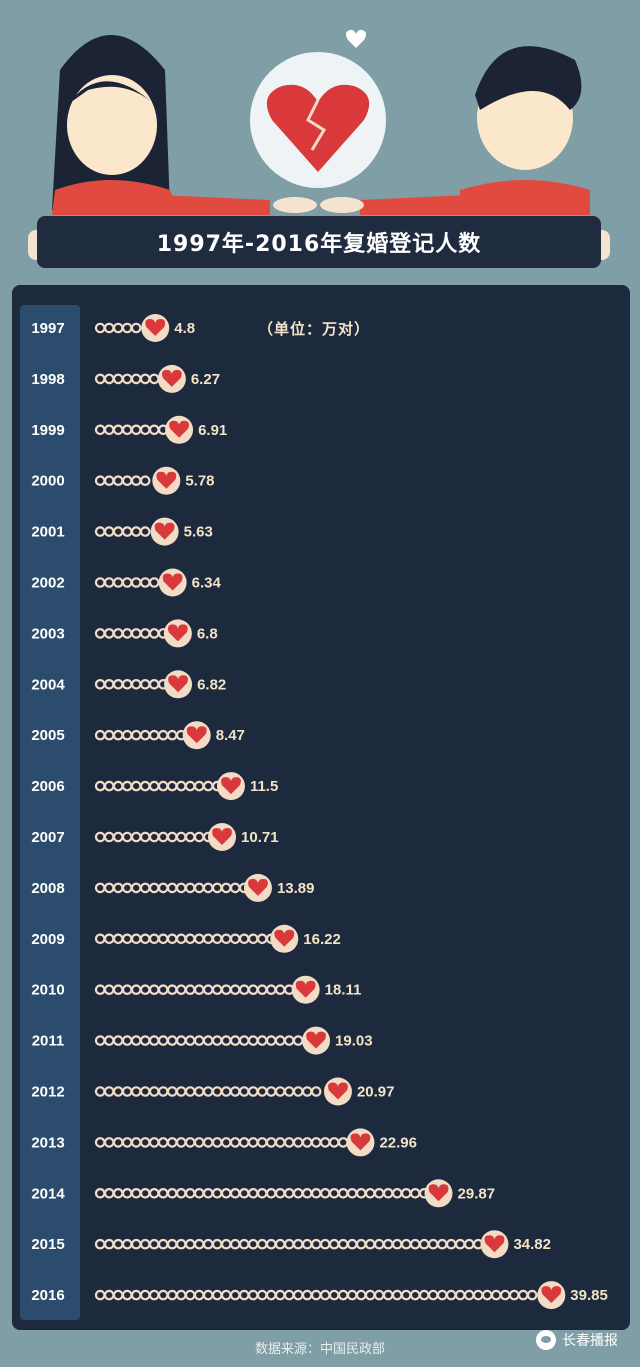 The height and width of the screenshot is (1367, 640). What do you see at coordinates (590, 1341) in the screenshot?
I see `brand-label: 长春播报` at bounding box center [590, 1341].